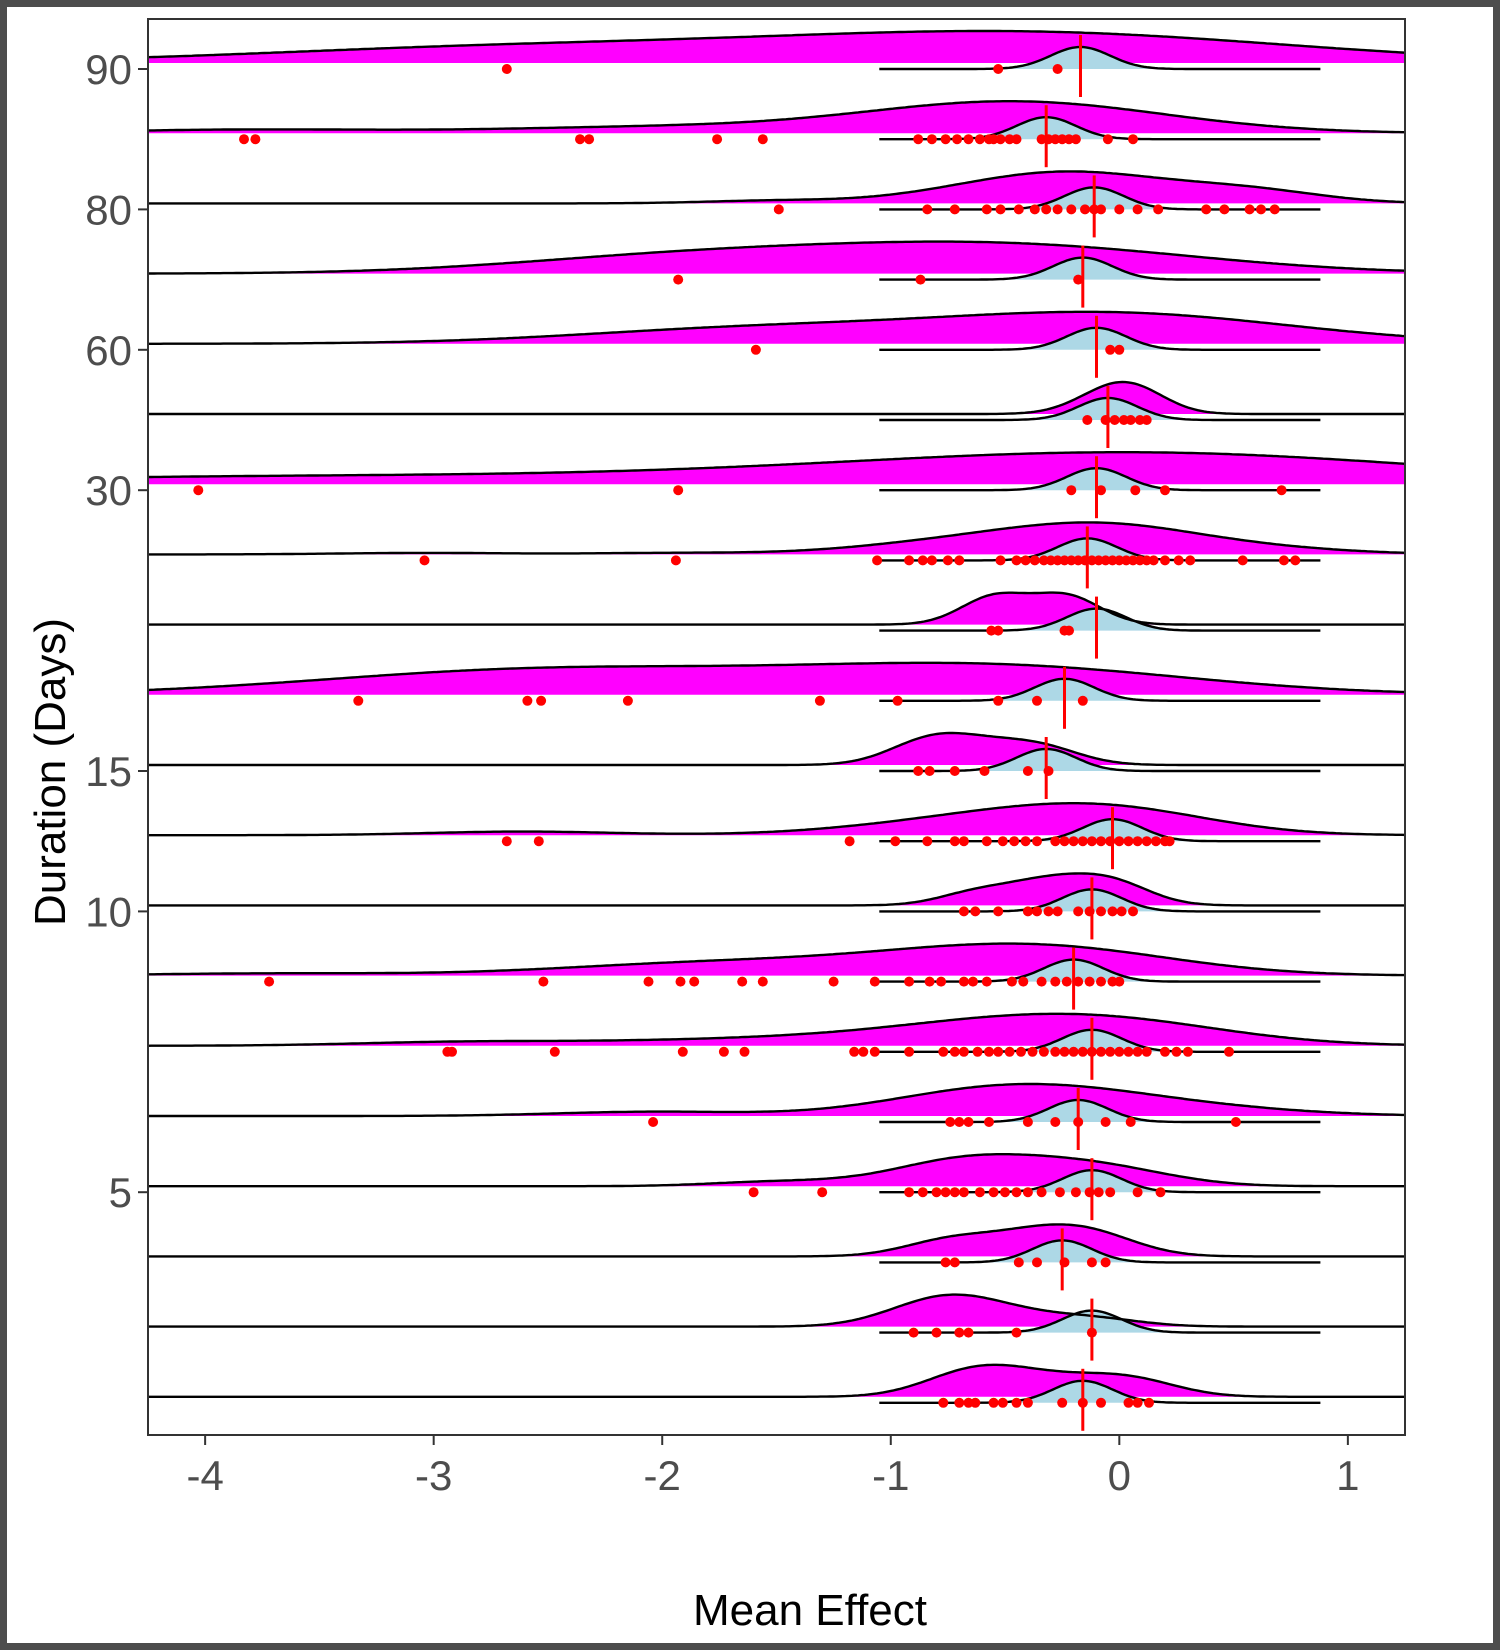 The image size is (1500, 1650). Describe the element at coordinates (810, 1610) in the screenshot. I see `x-axis-title: Mean Effect` at that location.